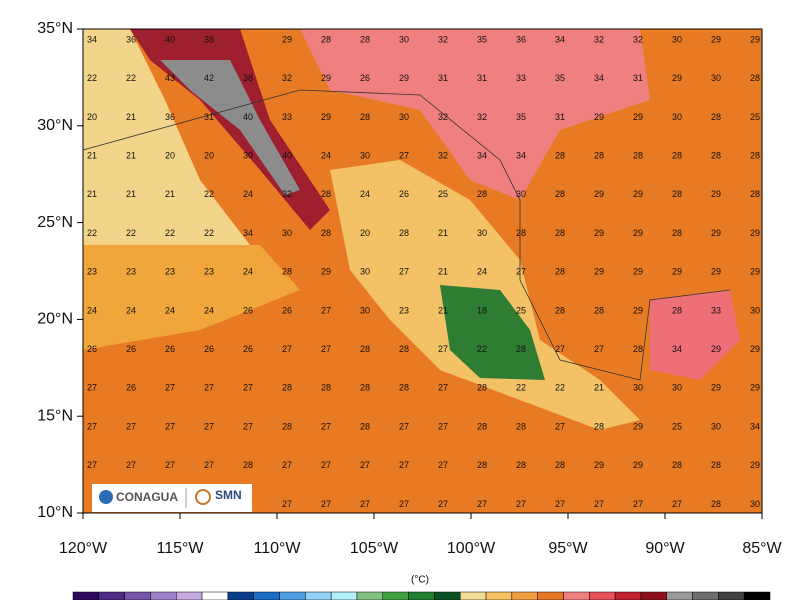  Describe the element at coordinates (191, 297) in the screenshot. I see `mild-region` at that location.